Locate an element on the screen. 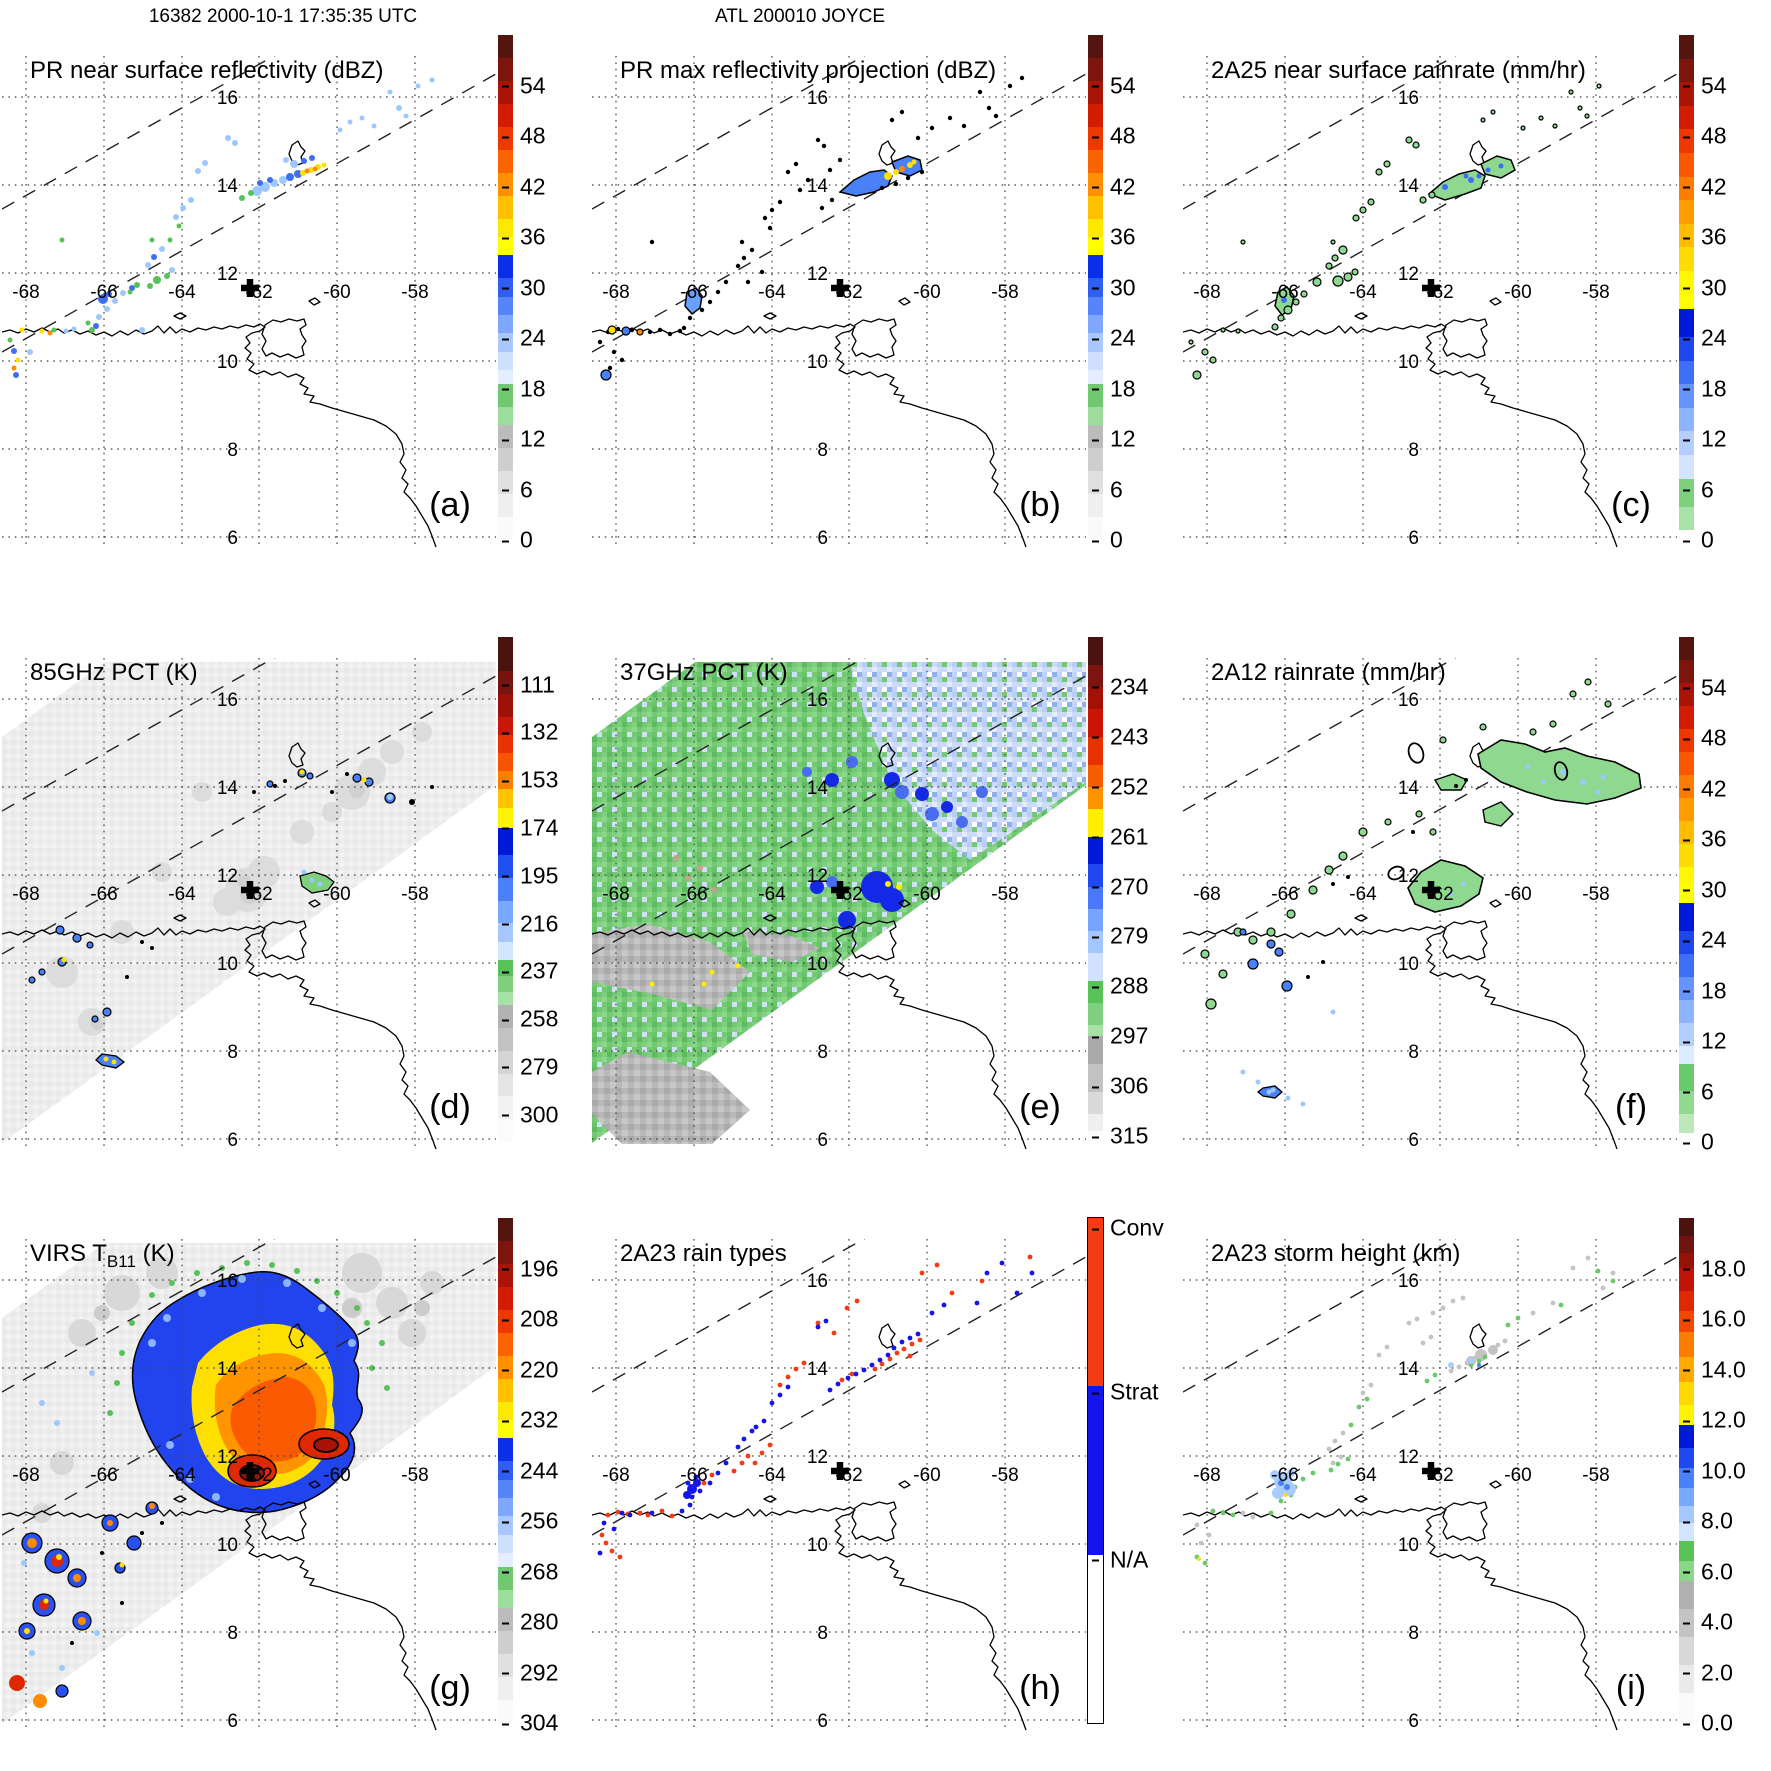 This screenshot has height=1771, width=1771. colorbar-tick: 216 is located at coordinates (530, 923).